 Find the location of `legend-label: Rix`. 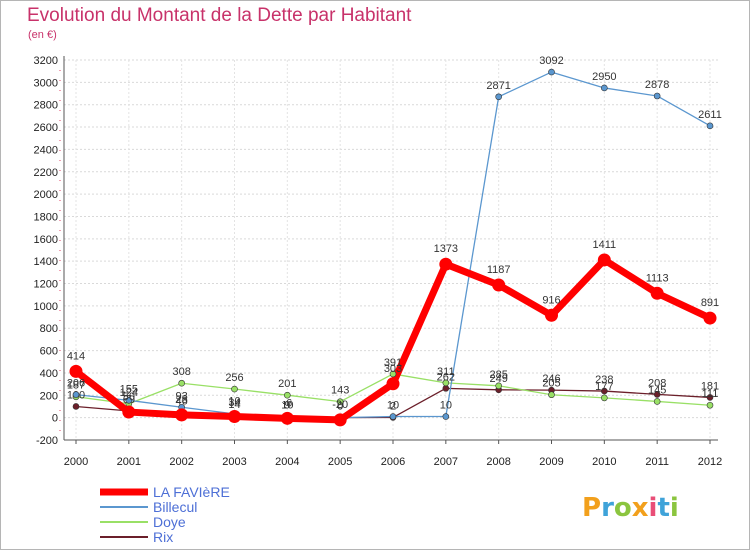

legend-label: Rix is located at coordinates (163, 537).